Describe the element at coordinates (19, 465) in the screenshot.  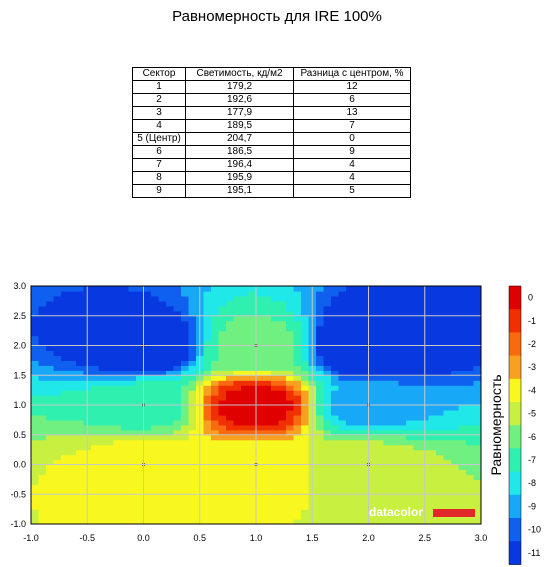
I see `y-tick-label: 0.0` at that location.